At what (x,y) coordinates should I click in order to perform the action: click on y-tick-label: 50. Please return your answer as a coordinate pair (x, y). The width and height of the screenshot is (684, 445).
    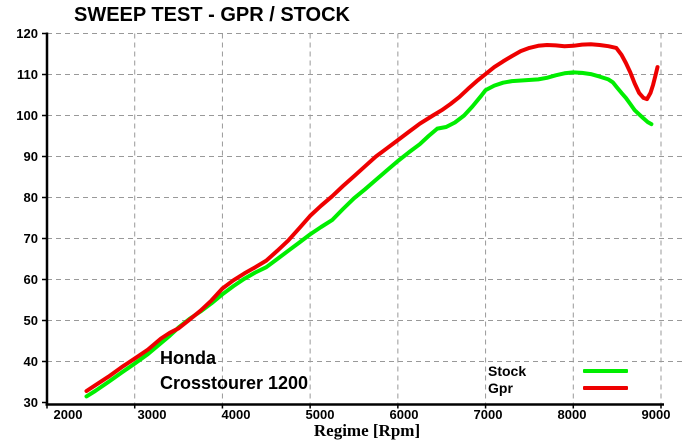
    Looking at the image, I should click on (30, 320).